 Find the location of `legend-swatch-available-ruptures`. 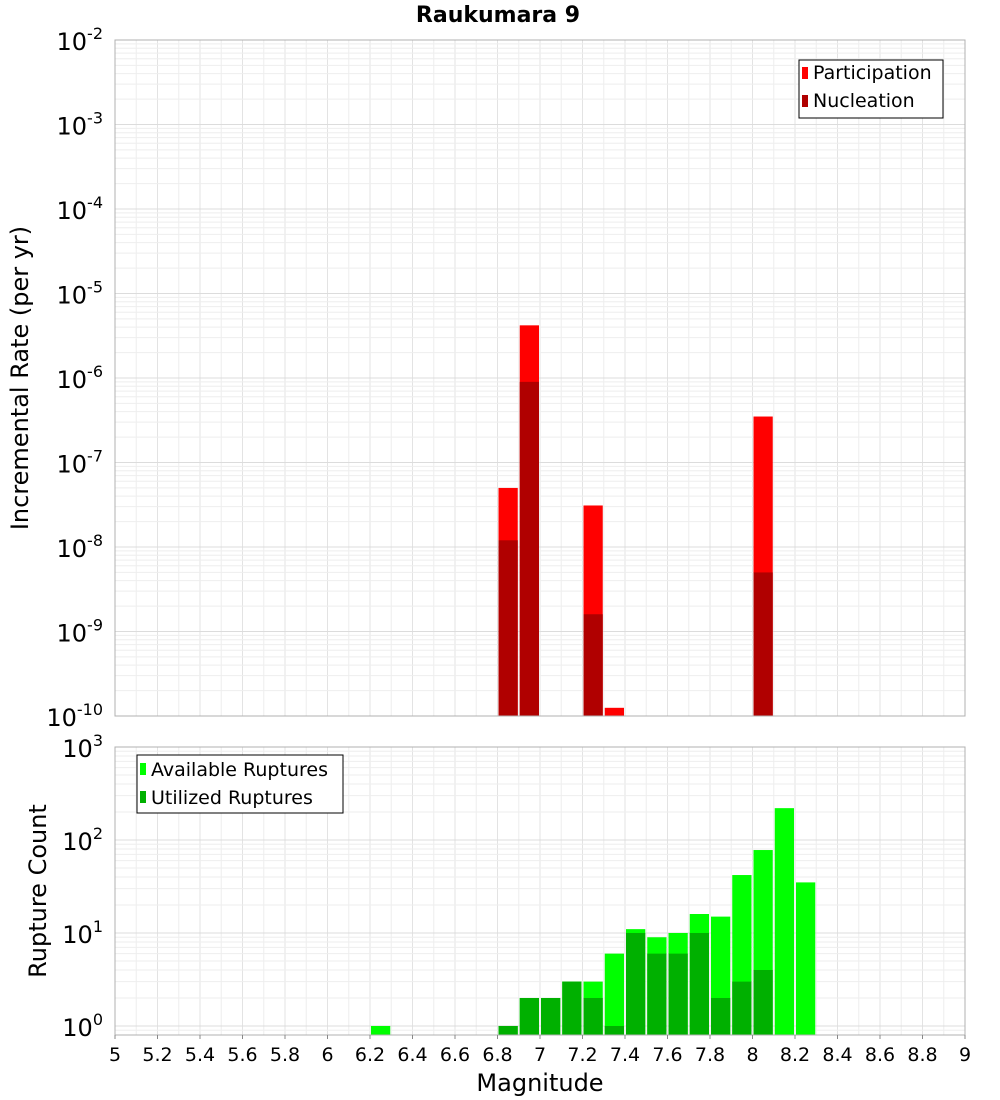

legend-swatch-available-ruptures is located at coordinates (143, 769).